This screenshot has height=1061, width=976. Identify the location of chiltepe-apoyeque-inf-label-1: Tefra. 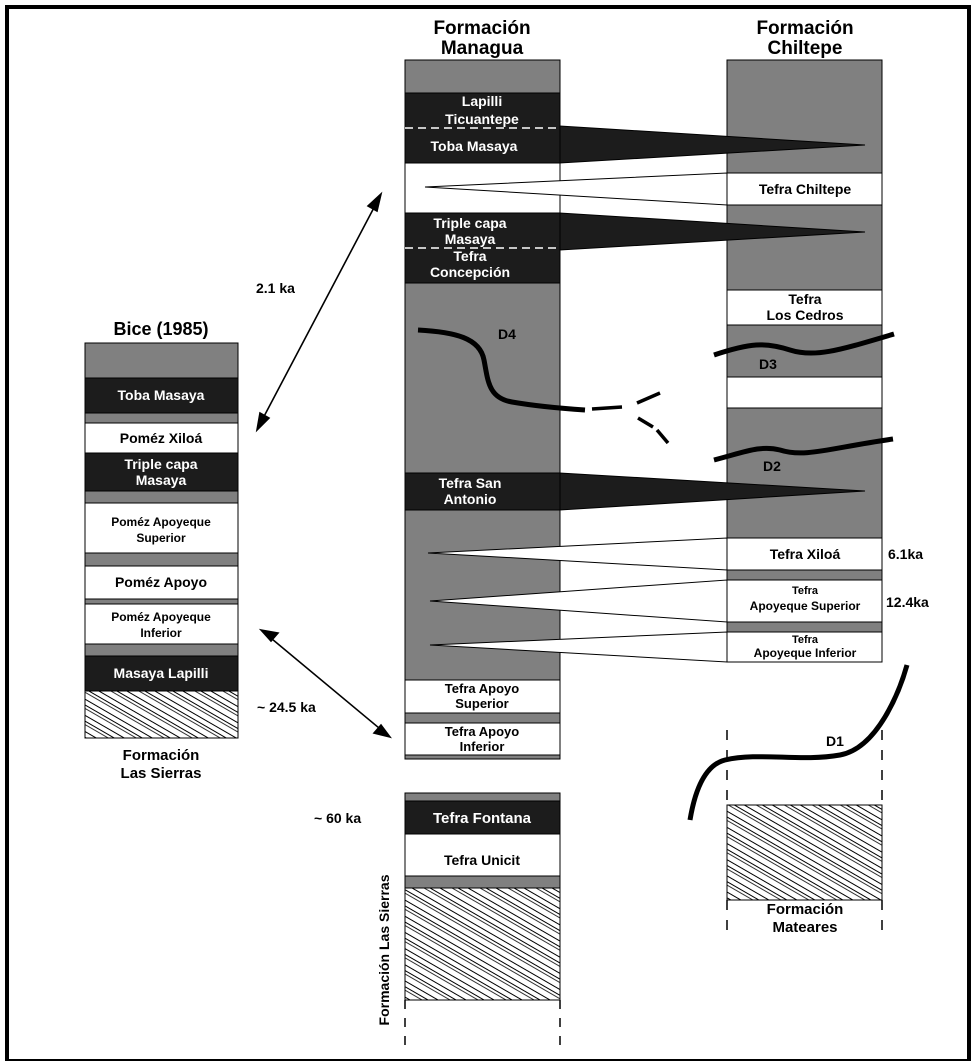
(805, 640).